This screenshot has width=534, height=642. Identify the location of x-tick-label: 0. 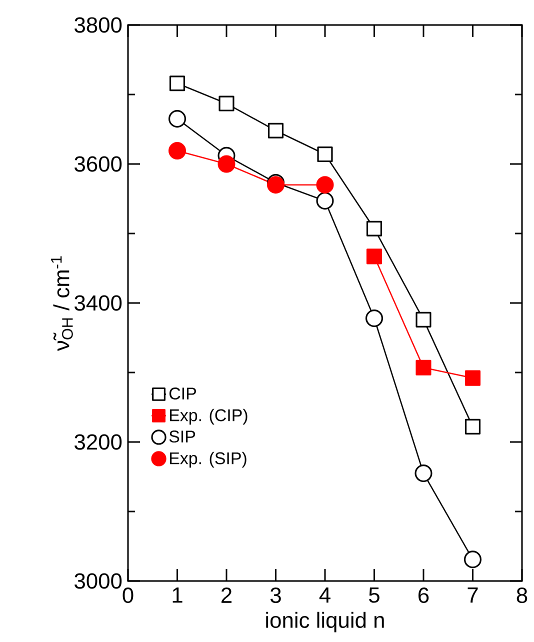
(128, 596).